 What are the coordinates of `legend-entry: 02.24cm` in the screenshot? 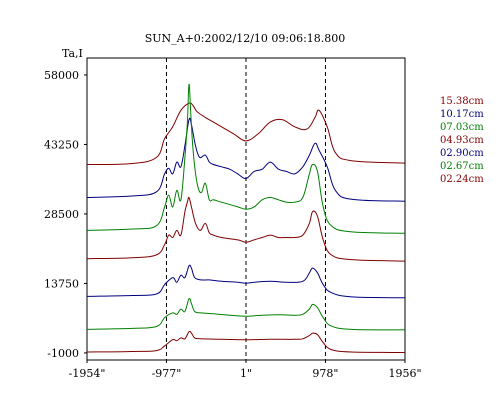 It's located at (462, 179).